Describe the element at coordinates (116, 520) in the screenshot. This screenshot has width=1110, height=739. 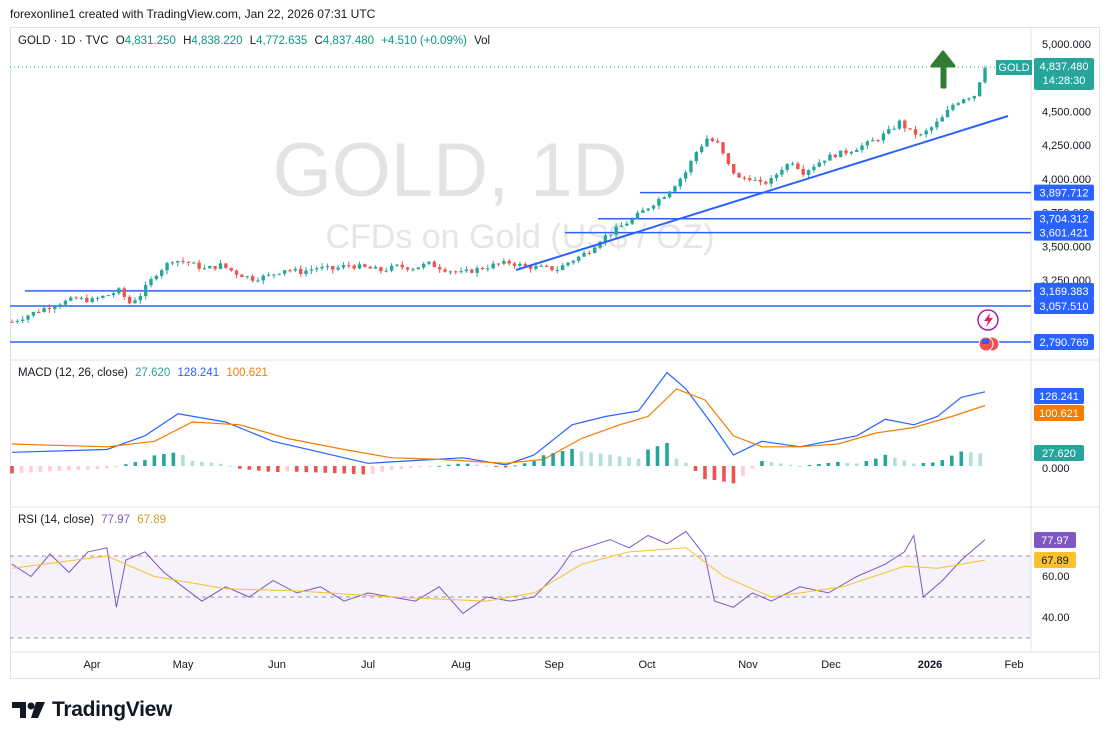
I see `rsi-value: 77.97` at that location.